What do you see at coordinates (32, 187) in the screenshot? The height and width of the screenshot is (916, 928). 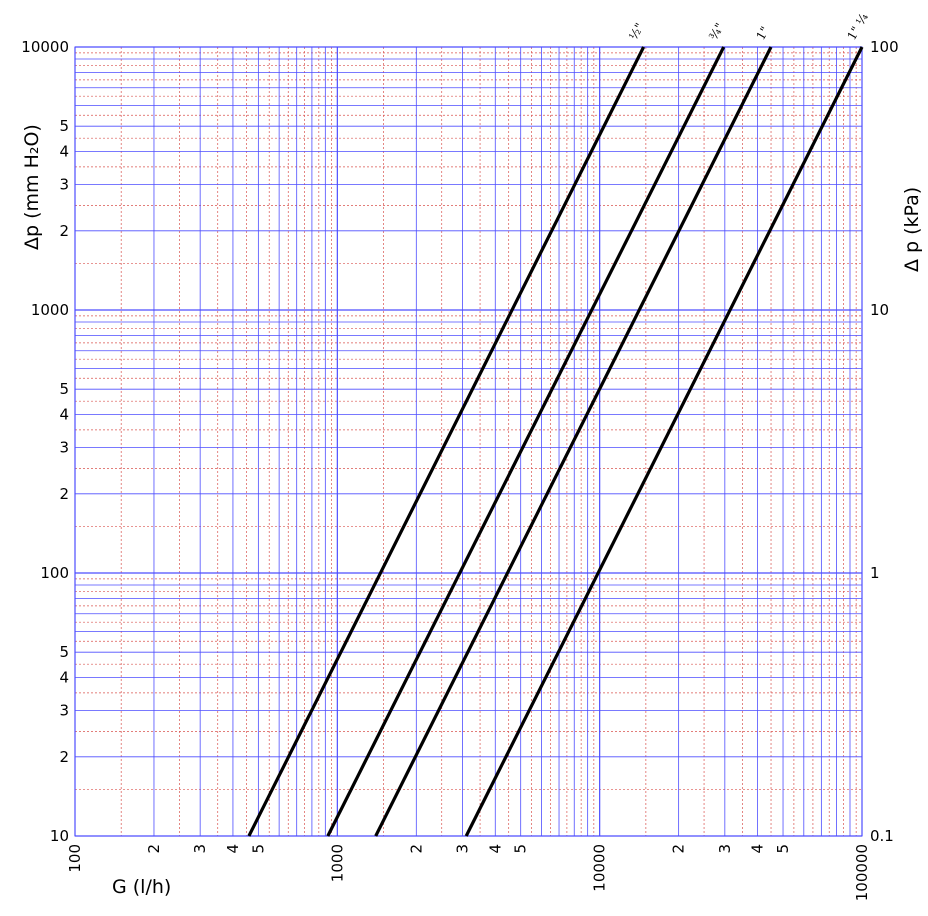 I see `y-axis-title: Δp (mm H₂O)` at bounding box center [32, 187].